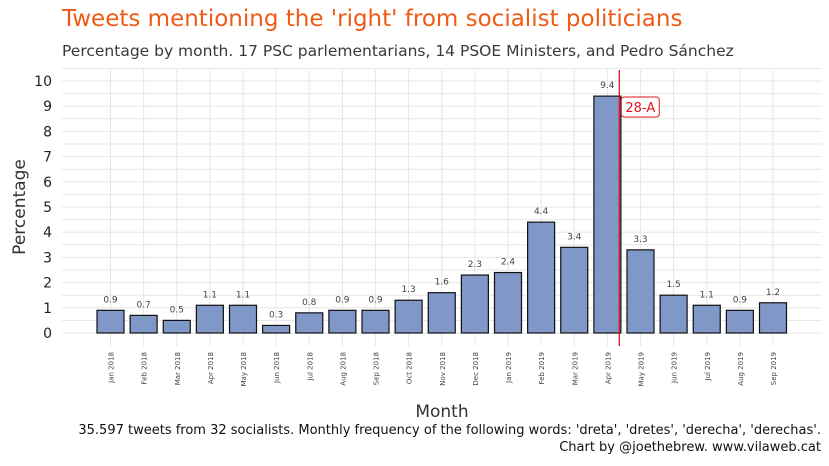  I want to click on data-label: 9.4, so click(607, 86).